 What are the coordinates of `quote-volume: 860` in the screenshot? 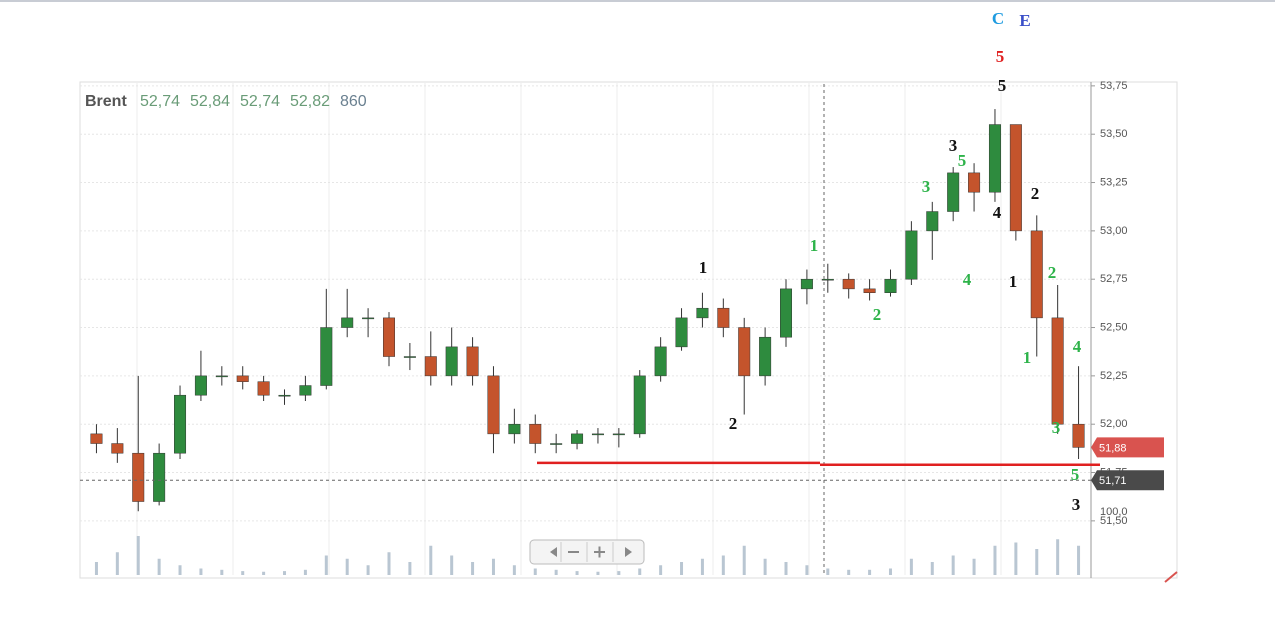 It's located at (353, 101).